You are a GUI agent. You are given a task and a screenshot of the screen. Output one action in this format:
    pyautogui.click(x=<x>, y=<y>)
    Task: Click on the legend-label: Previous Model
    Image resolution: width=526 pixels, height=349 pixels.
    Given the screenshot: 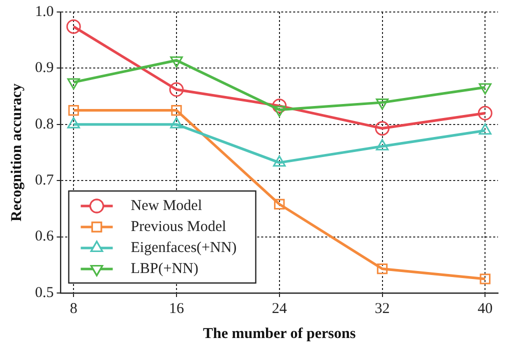 What is the action you would take?
    pyautogui.click(x=178, y=226)
    